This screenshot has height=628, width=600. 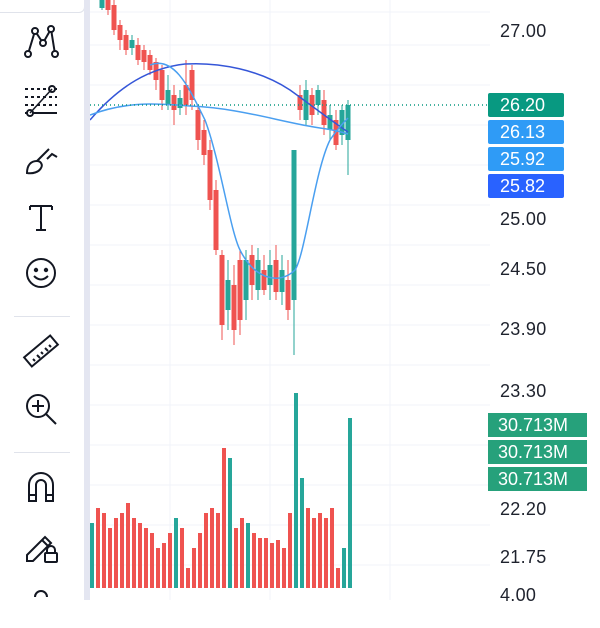 I want to click on price-axis-label: 4.00, so click(x=518, y=595).